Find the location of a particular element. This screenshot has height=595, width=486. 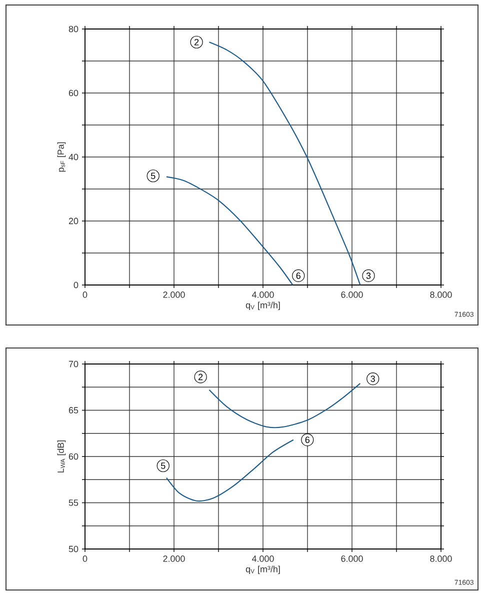

y-tick-label: 55 is located at coordinates (73, 503).